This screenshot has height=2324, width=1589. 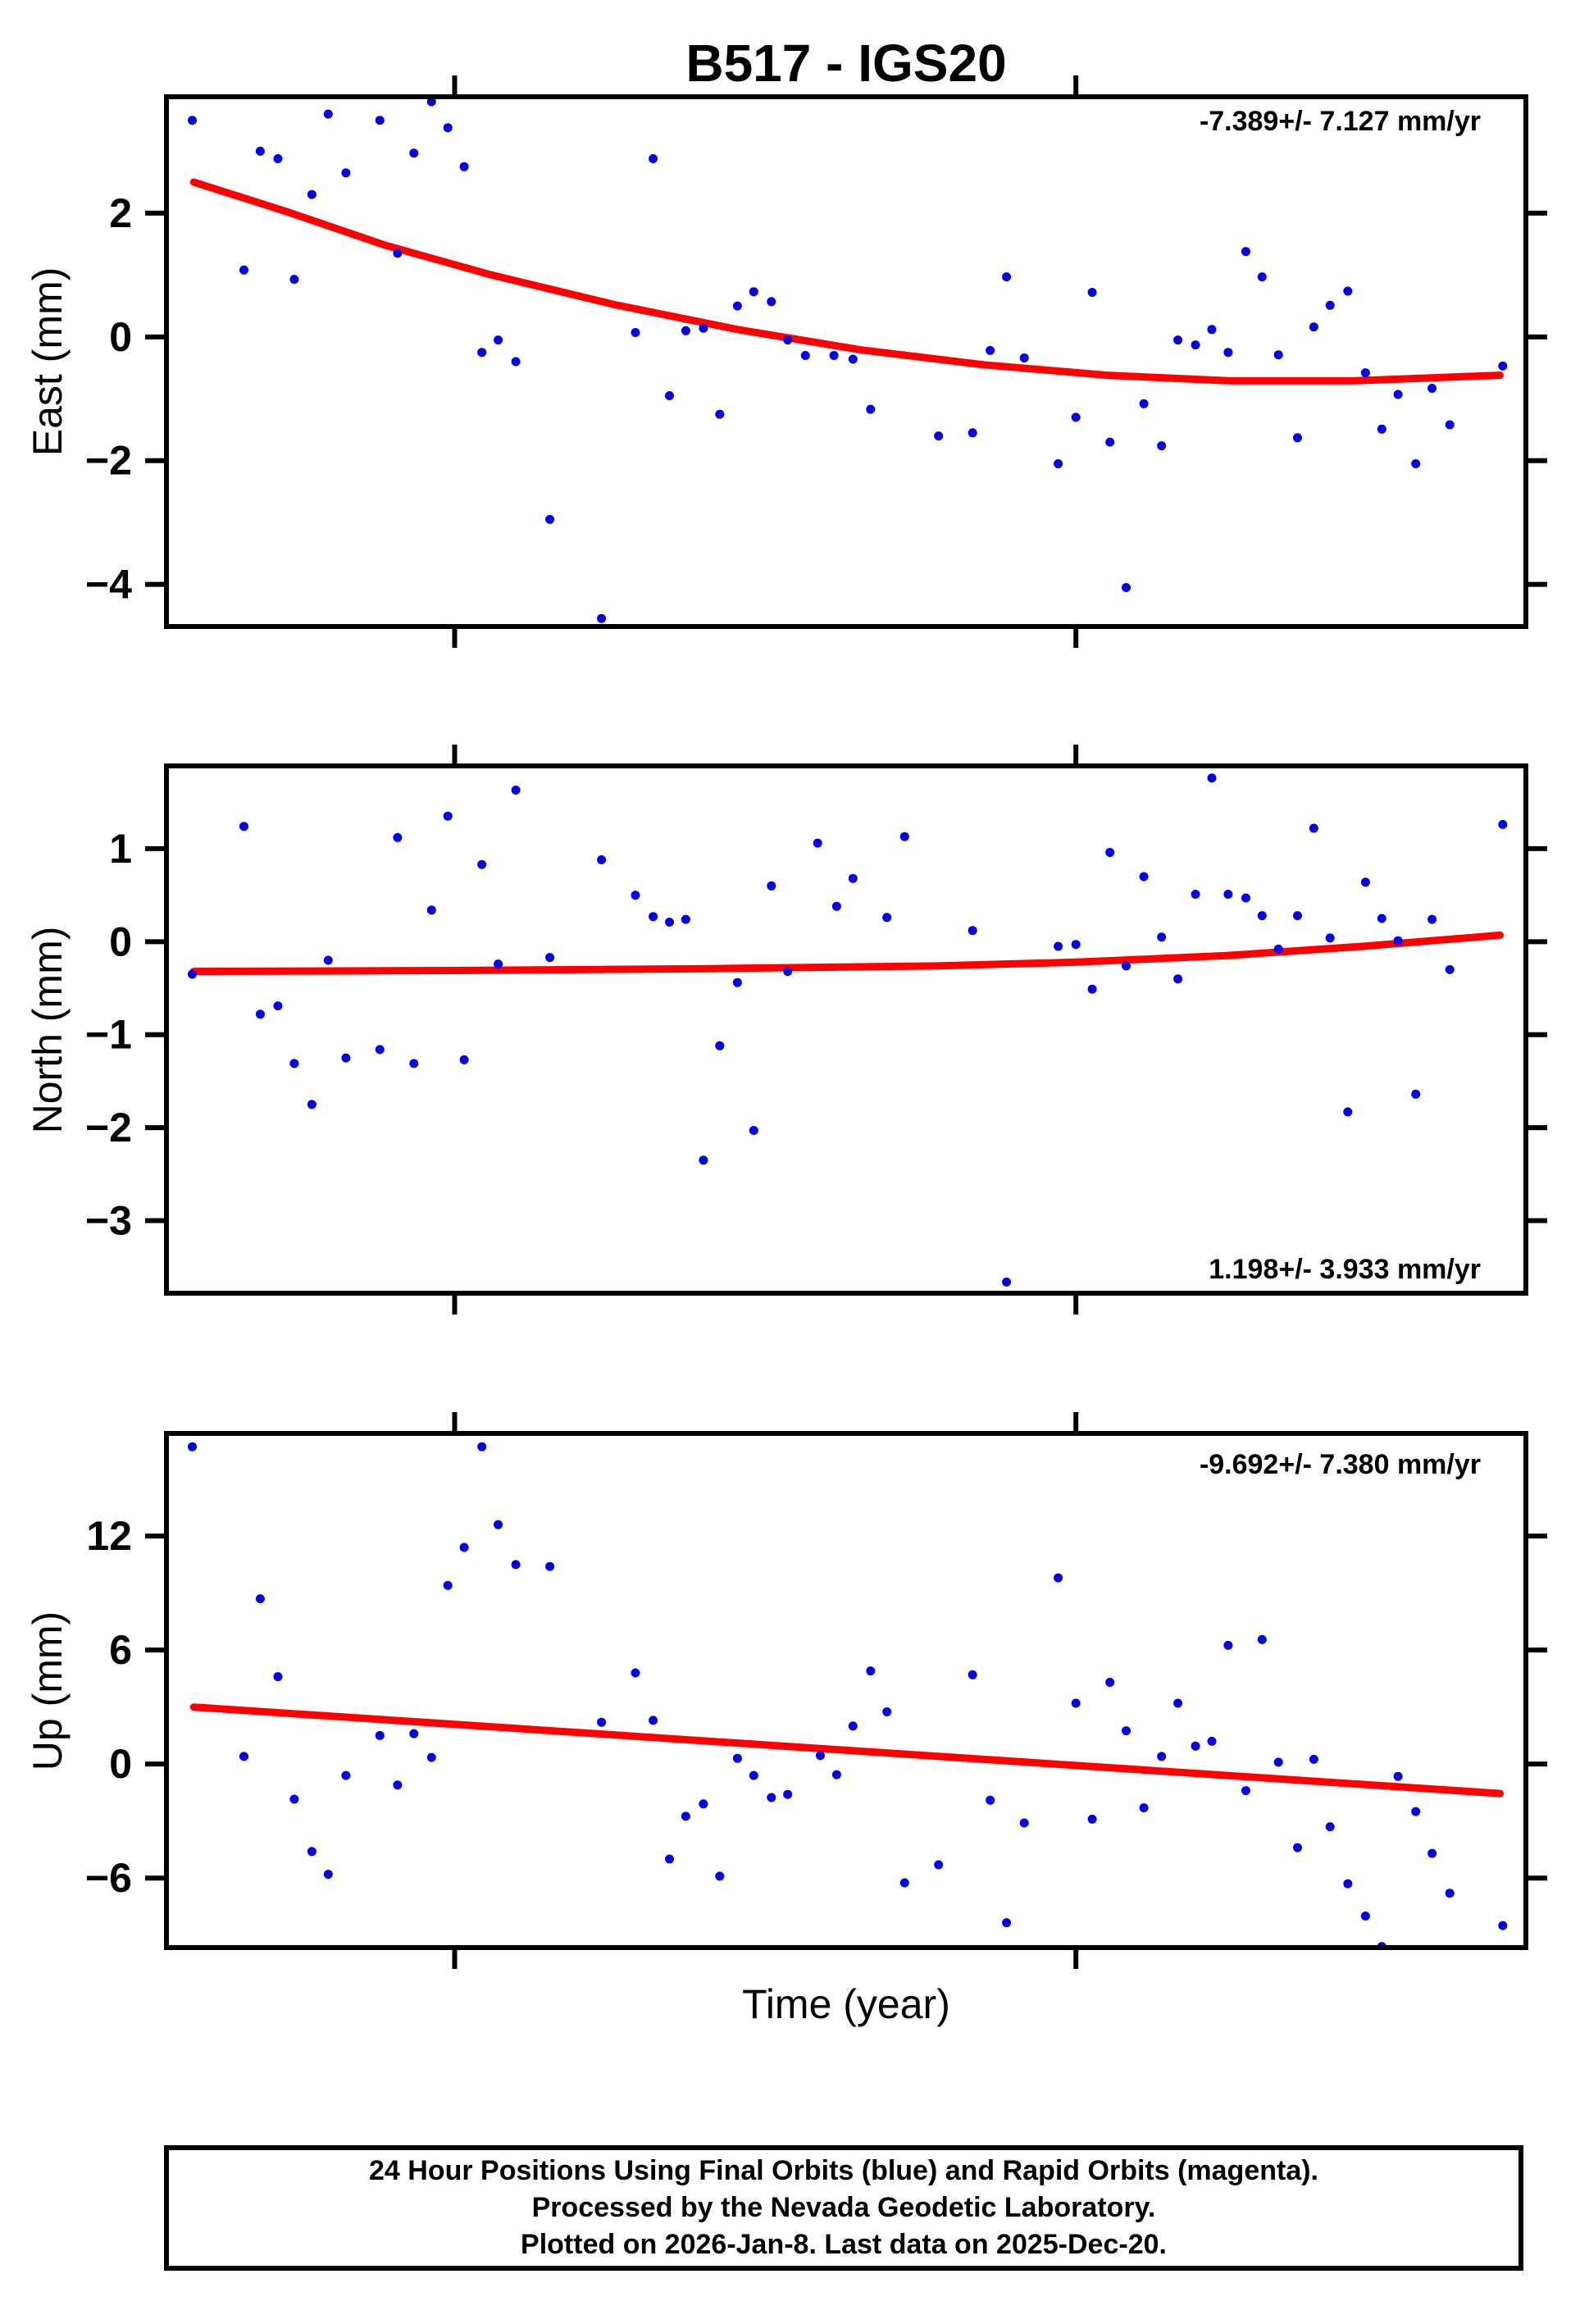 I want to click on y-tick-label: 1, so click(x=120, y=849).